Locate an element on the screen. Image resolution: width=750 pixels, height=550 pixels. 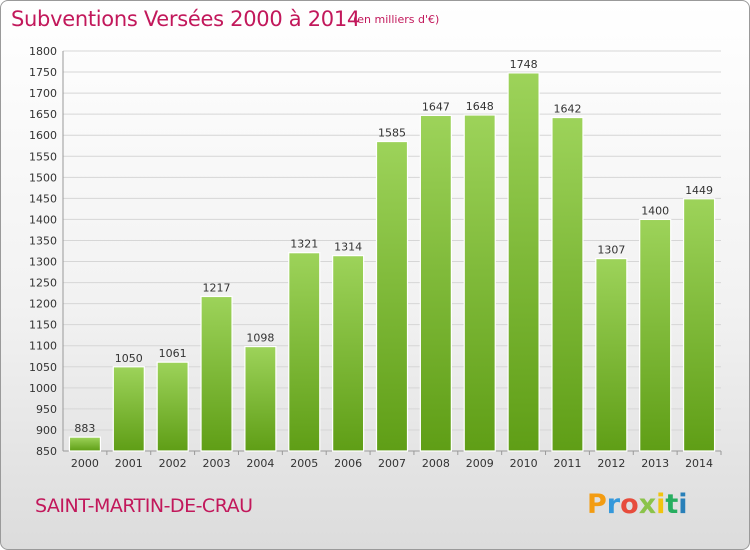
data-label: 1648 is located at coordinates (480, 106).